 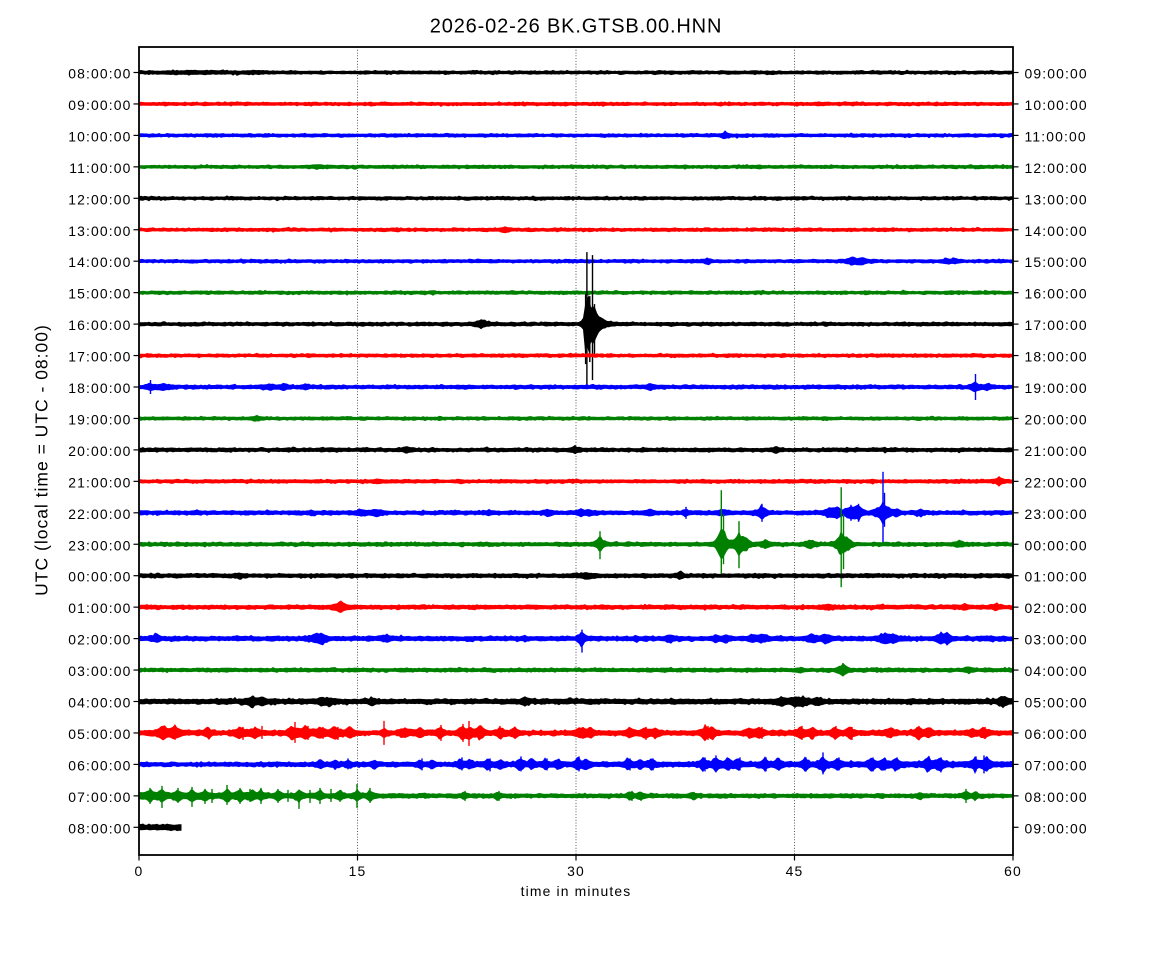 What do you see at coordinates (139, 871) in the screenshot?
I see `svg-text: 0` at bounding box center [139, 871].